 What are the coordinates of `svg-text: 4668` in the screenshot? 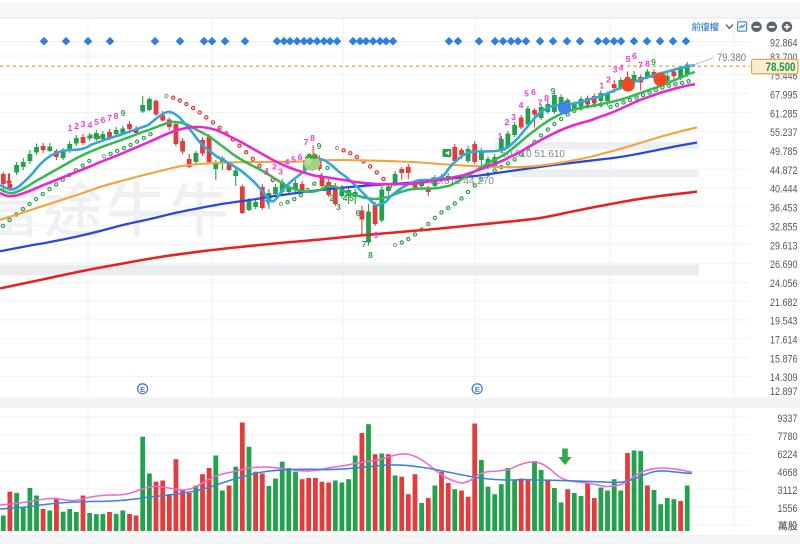 It's located at (788, 473).